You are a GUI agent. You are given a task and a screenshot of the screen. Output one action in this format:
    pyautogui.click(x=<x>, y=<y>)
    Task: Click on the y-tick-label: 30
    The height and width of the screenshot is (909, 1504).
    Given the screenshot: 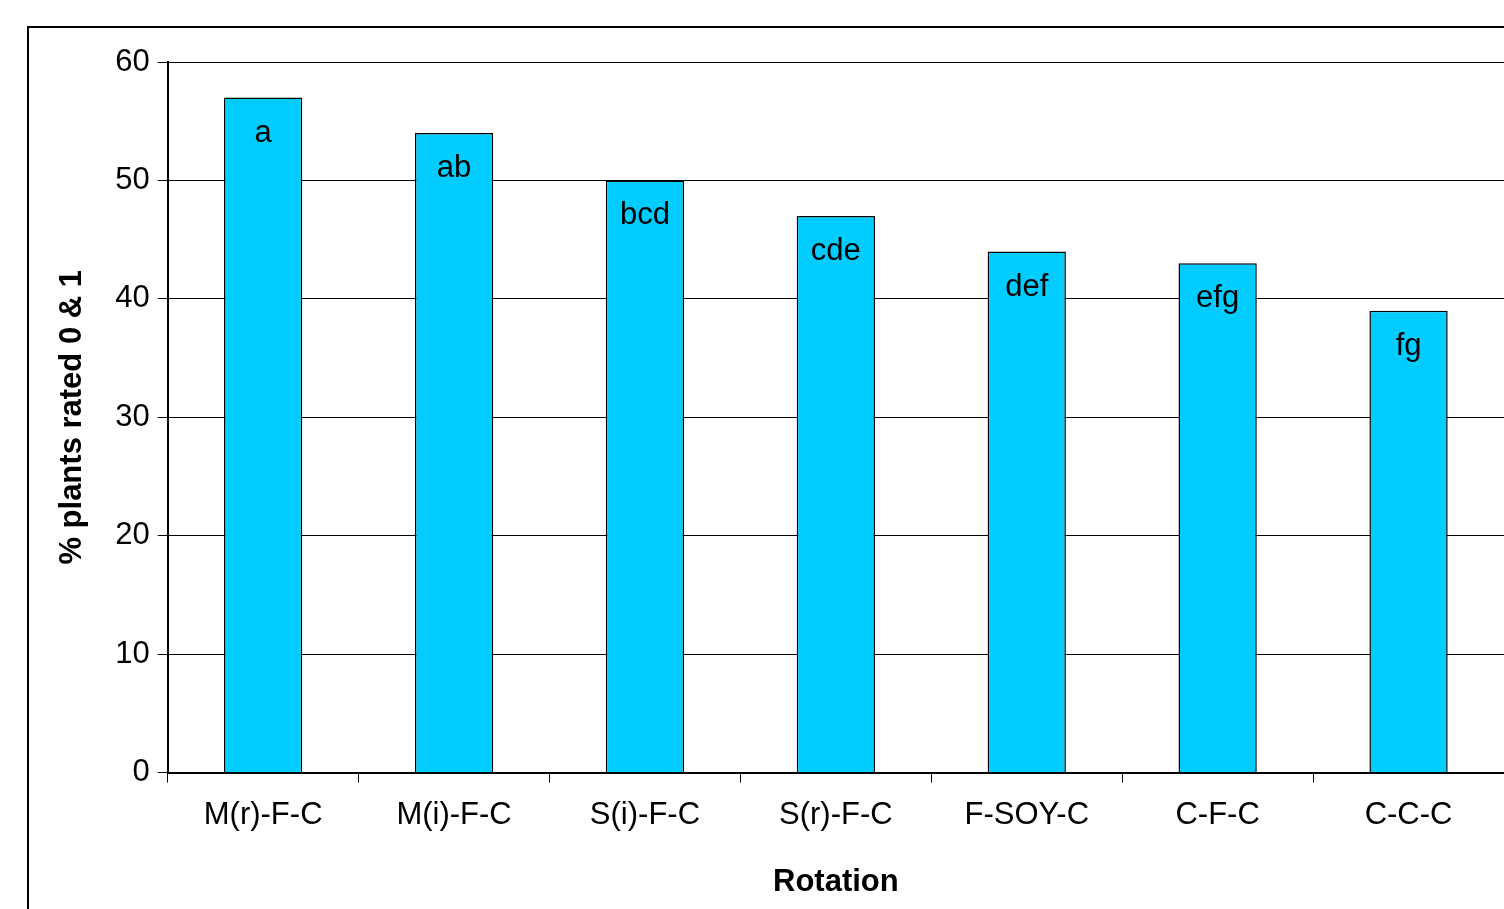 What is the action you would take?
    pyautogui.click(x=132, y=415)
    